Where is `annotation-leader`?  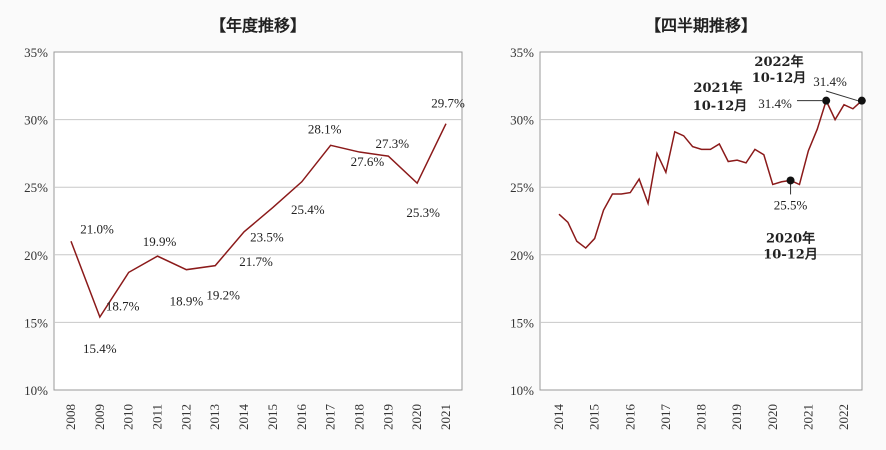
annotation-leader is located at coordinates (841, 96).